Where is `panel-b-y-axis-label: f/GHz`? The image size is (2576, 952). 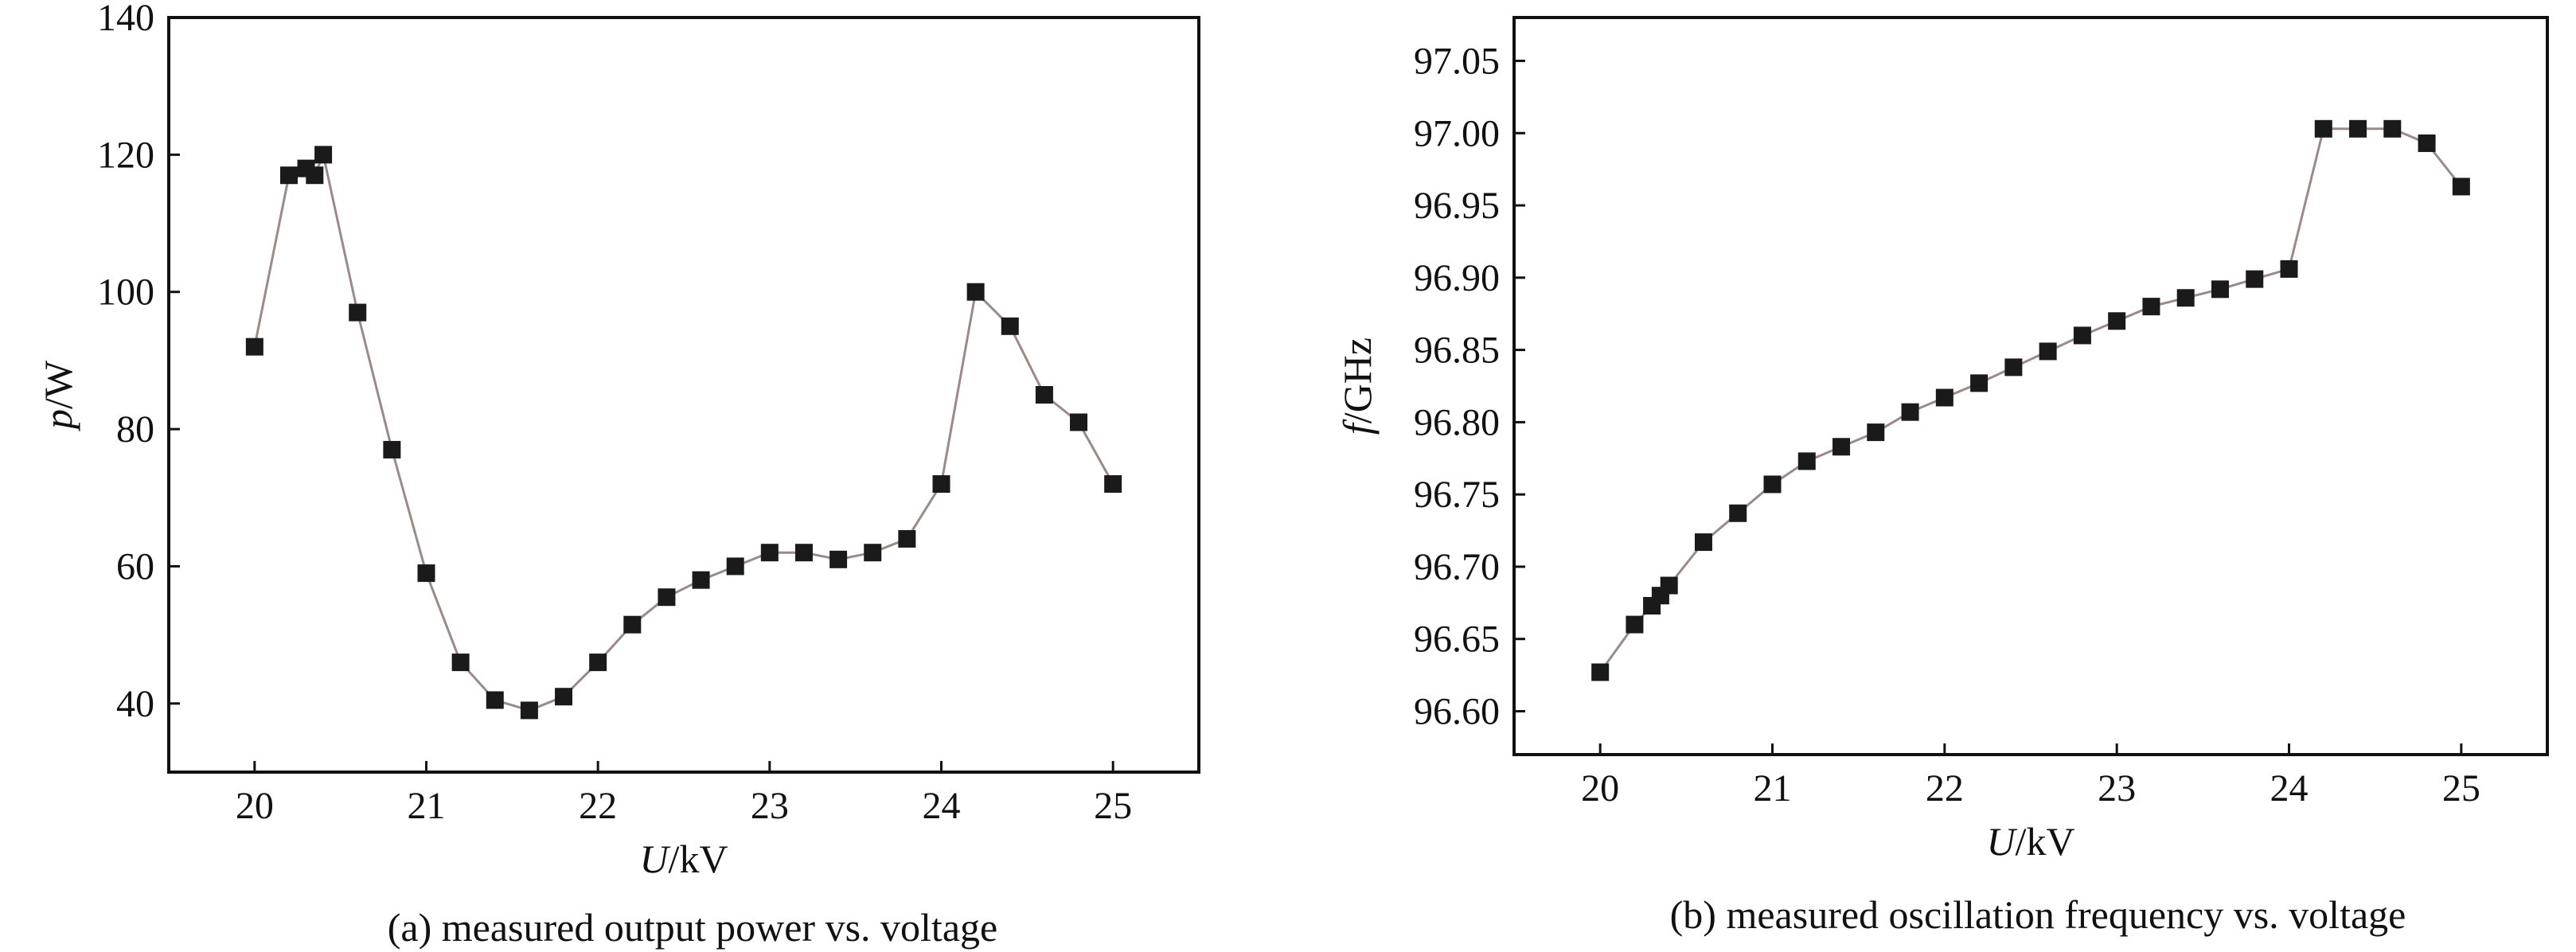 panel-b-y-axis-label: f/GHz is located at coordinates (1357, 386).